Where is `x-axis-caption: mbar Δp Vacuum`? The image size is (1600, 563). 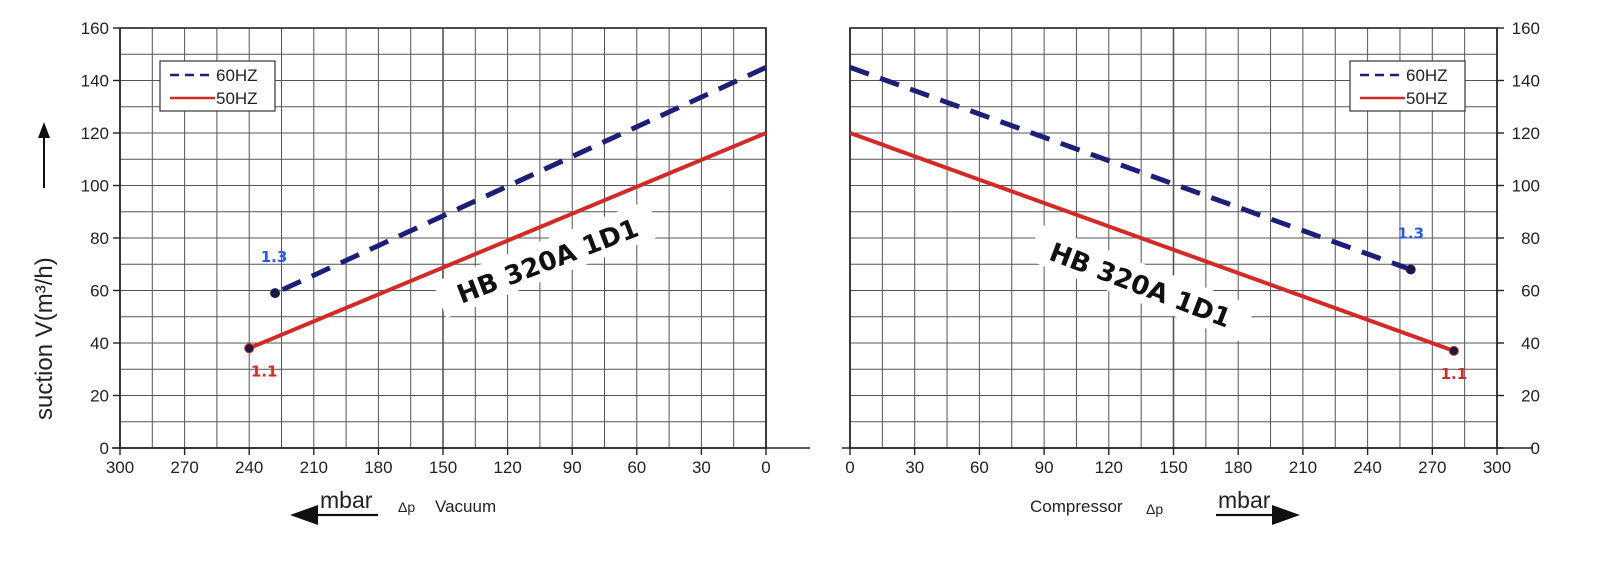
x-axis-caption: mbar Δp Vacuum is located at coordinates (393, 506).